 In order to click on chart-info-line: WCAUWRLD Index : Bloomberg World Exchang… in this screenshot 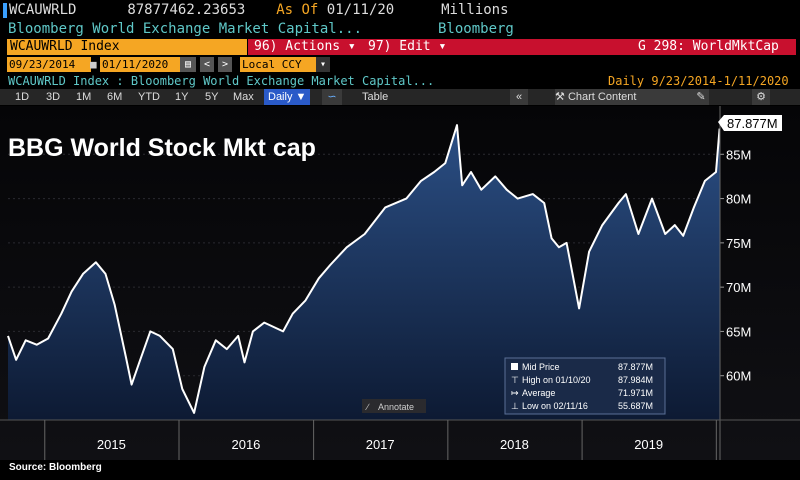, I will do `click(400, 81)`.